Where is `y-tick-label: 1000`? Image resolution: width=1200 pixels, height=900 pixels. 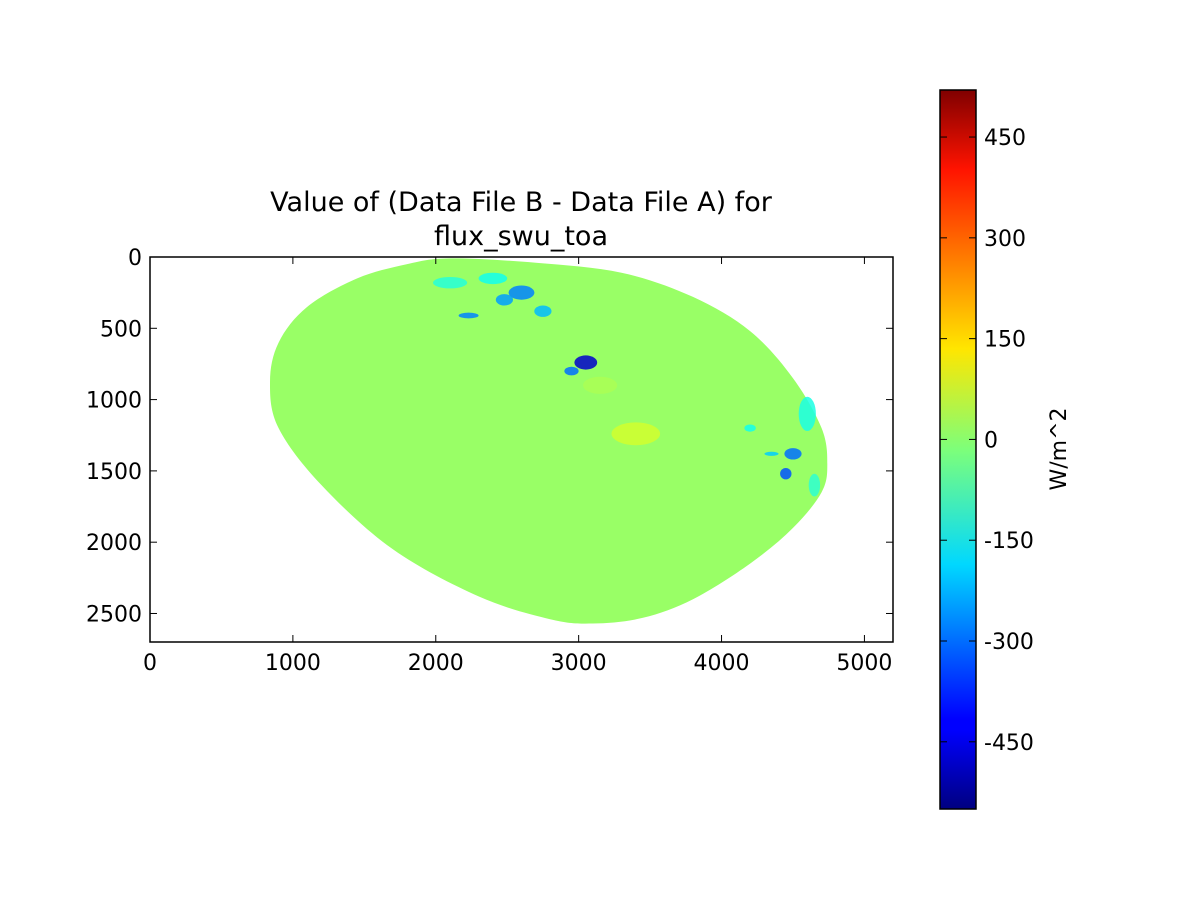
y-tick-label: 1000 is located at coordinates (114, 401).